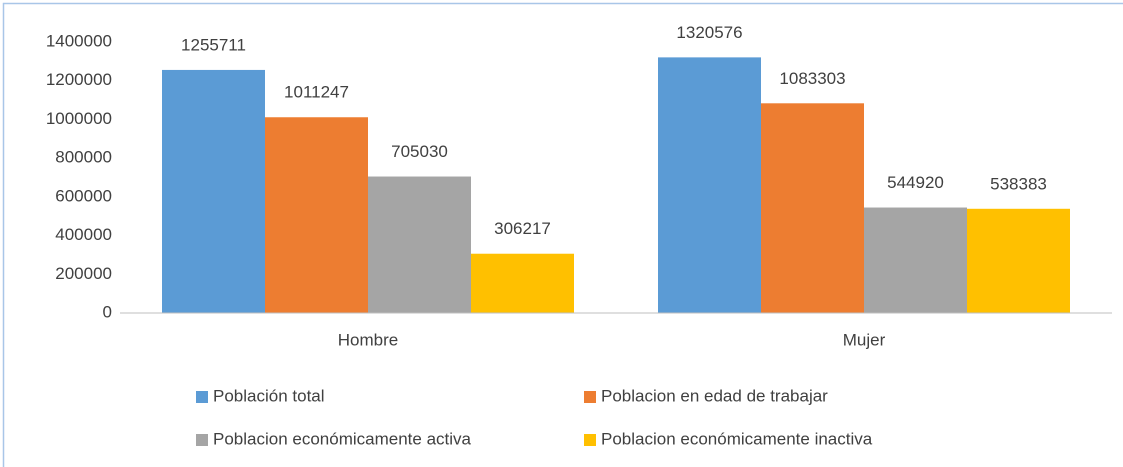  I want to click on legend-label: Poblacion económicamente inactiva, so click(737, 438).